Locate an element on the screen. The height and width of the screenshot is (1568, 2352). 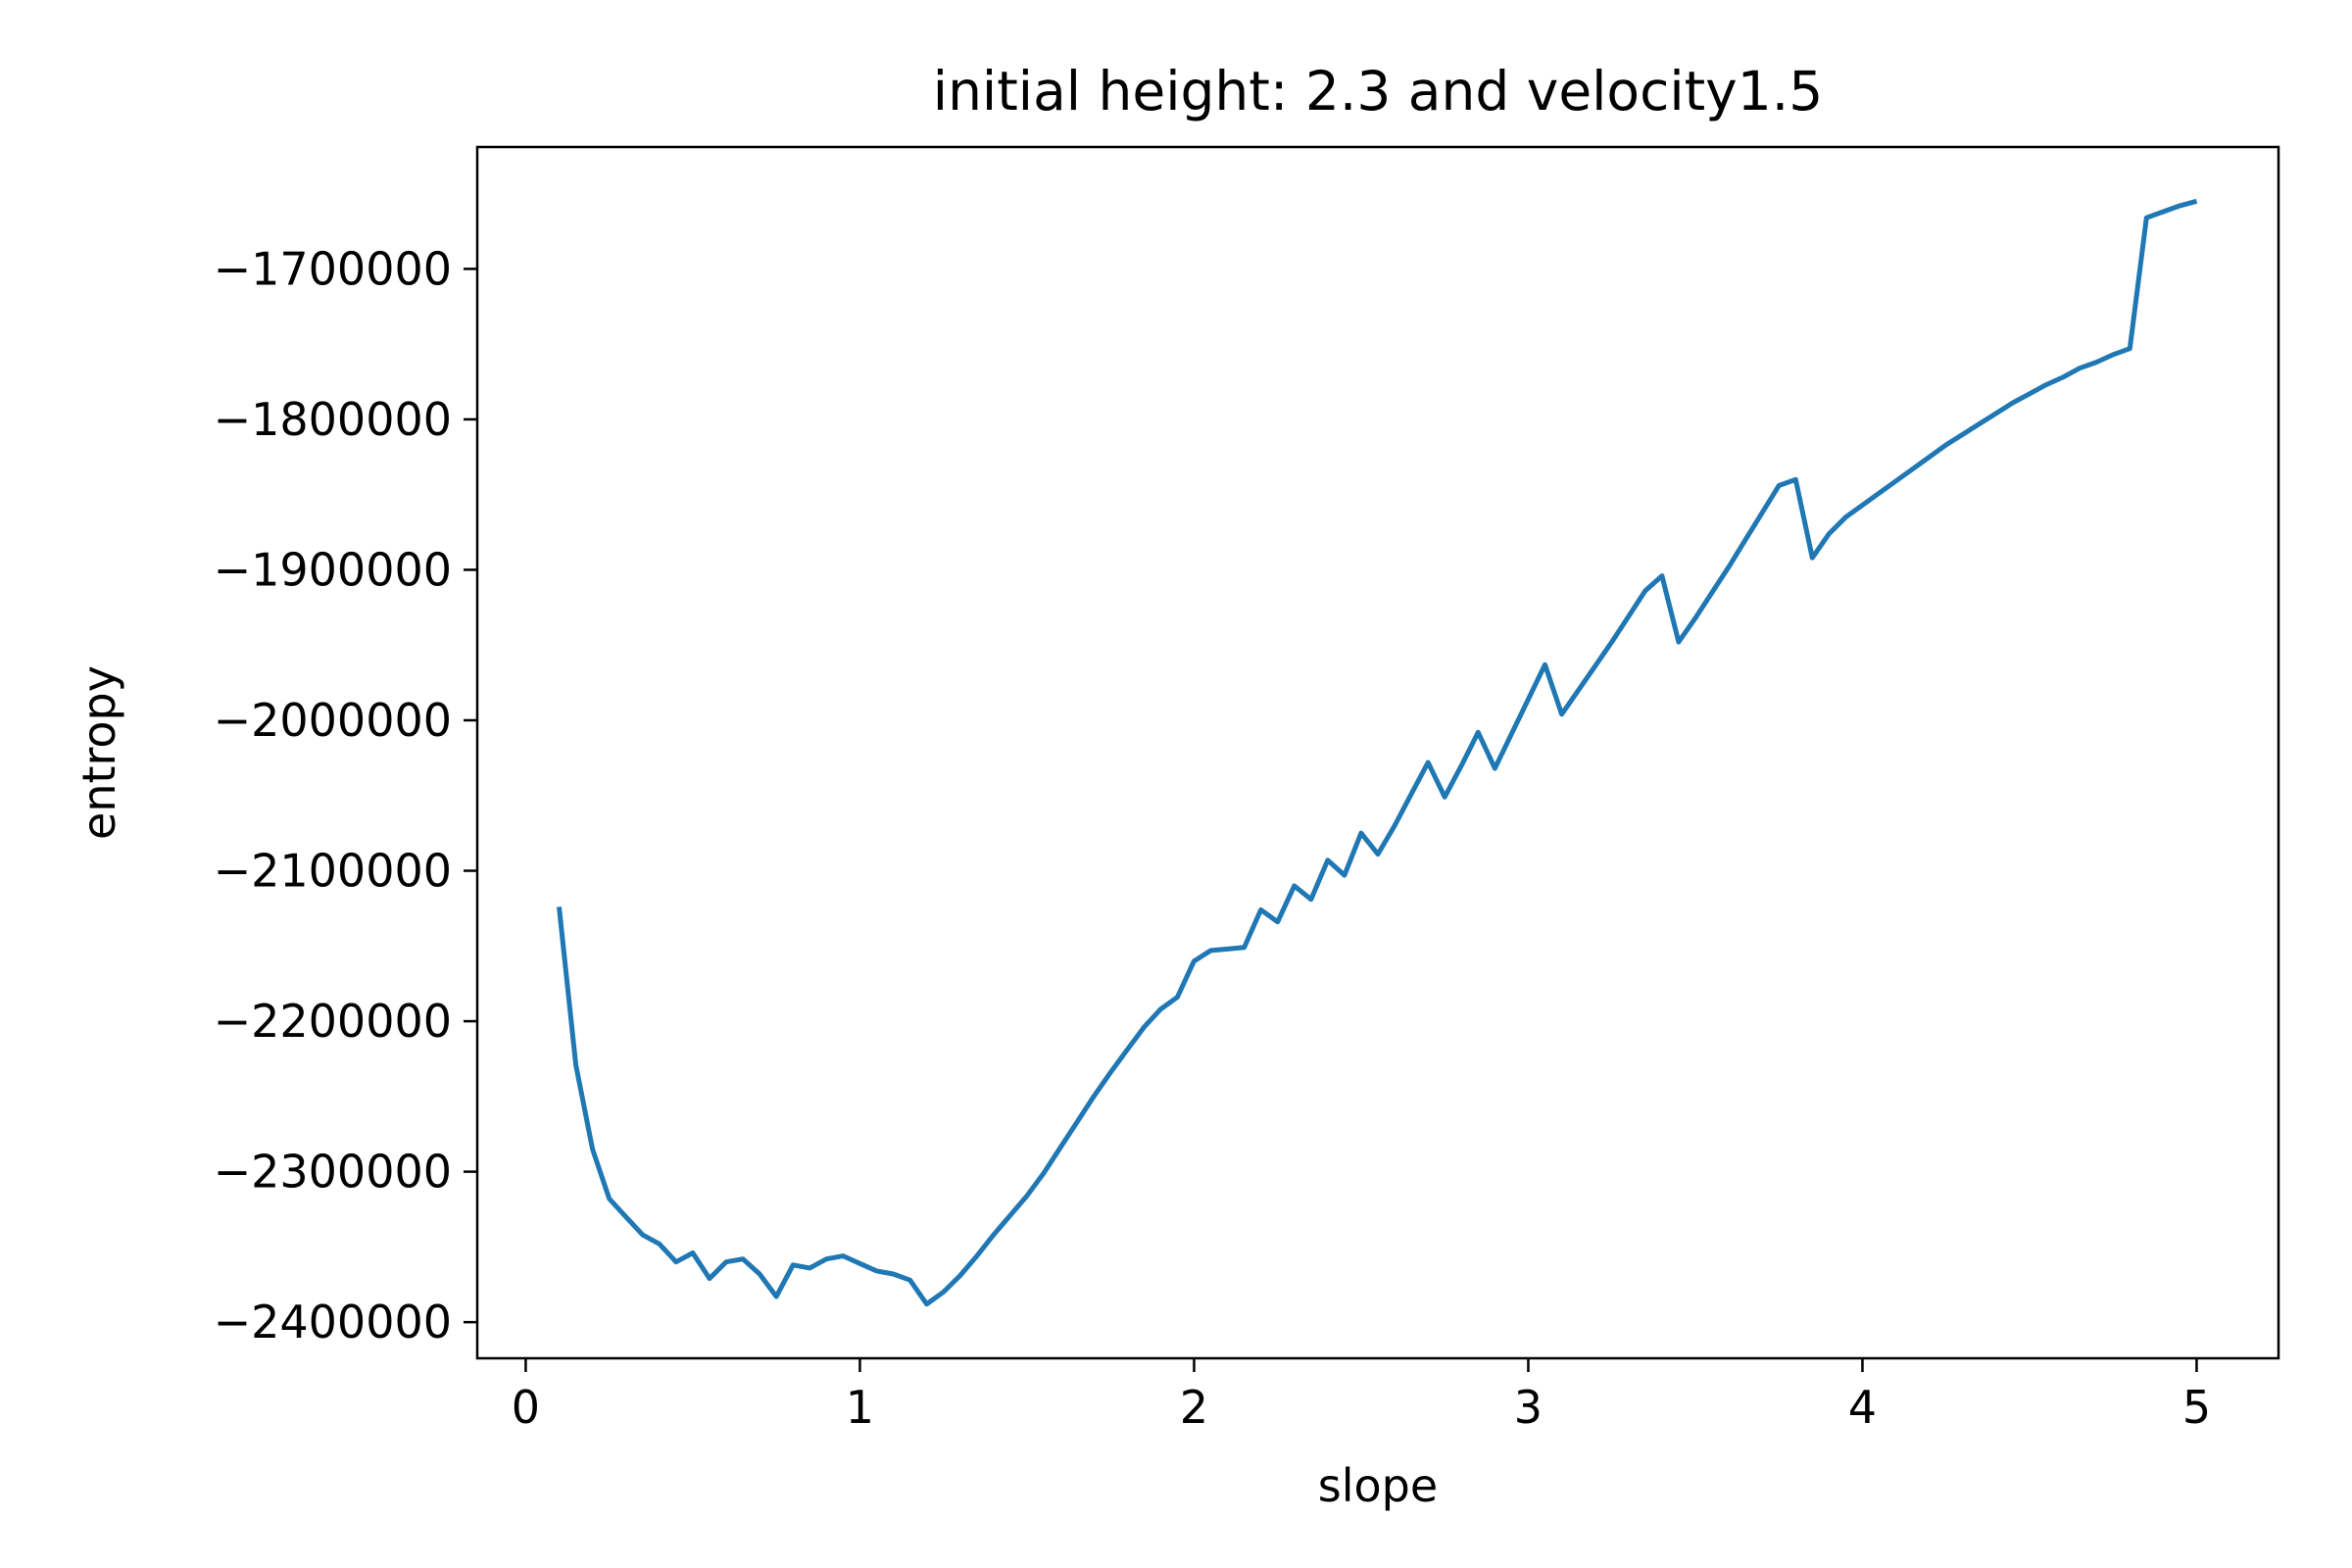
y-tick-label: −1700000 is located at coordinates (333, 268).